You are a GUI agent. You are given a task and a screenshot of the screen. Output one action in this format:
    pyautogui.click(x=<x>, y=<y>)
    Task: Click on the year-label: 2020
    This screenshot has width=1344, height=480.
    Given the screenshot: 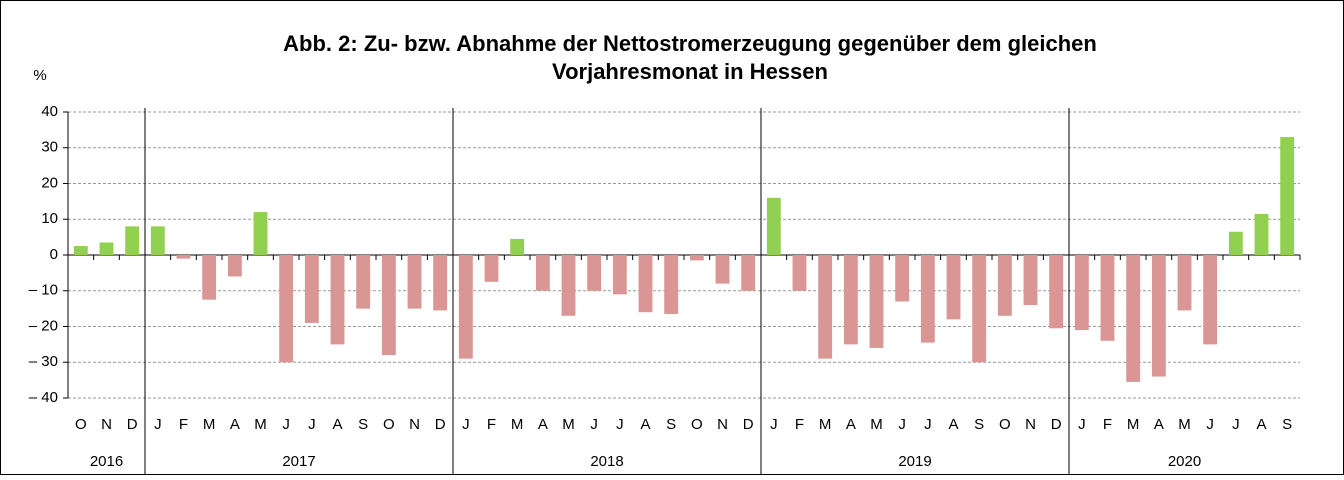 What is the action you would take?
    pyautogui.click(x=1184, y=461)
    